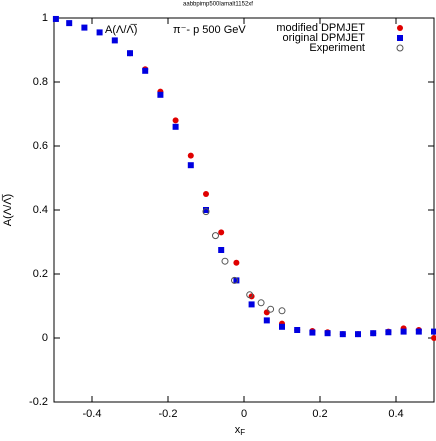 This screenshot has height=441, width=436. I want to click on y-tick-label: 0.4, so click(40, 210).